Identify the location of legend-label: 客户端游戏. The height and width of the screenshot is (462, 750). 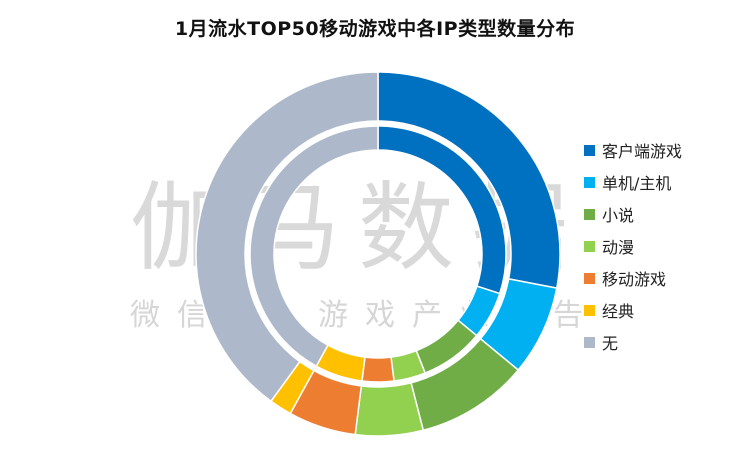
(642, 151).